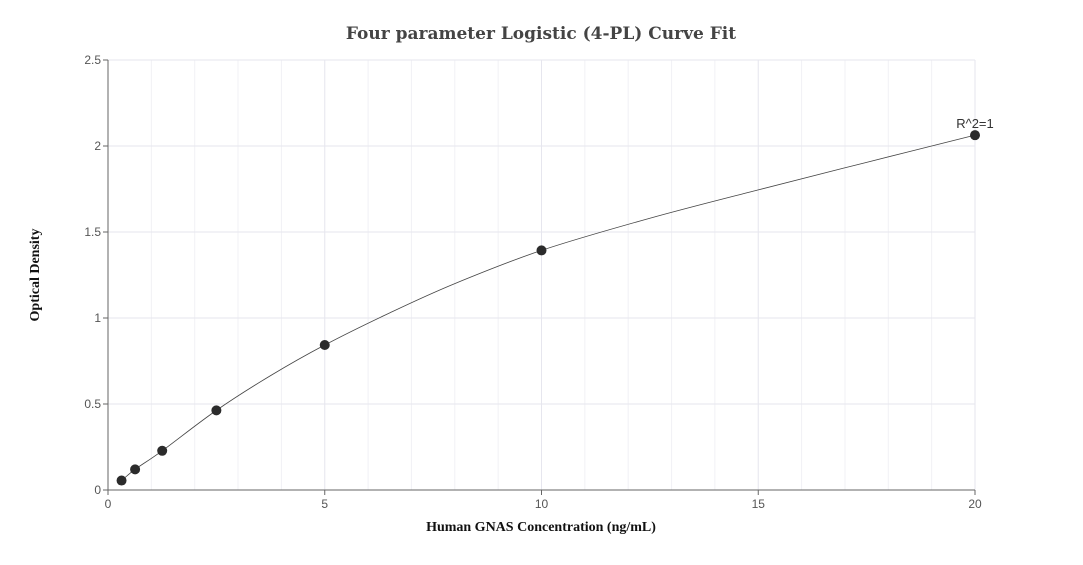 This screenshot has height=565, width=1083. Describe the element at coordinates (92, 60) in the screenshot. I see `y-tick-label: 2.5` at that location.